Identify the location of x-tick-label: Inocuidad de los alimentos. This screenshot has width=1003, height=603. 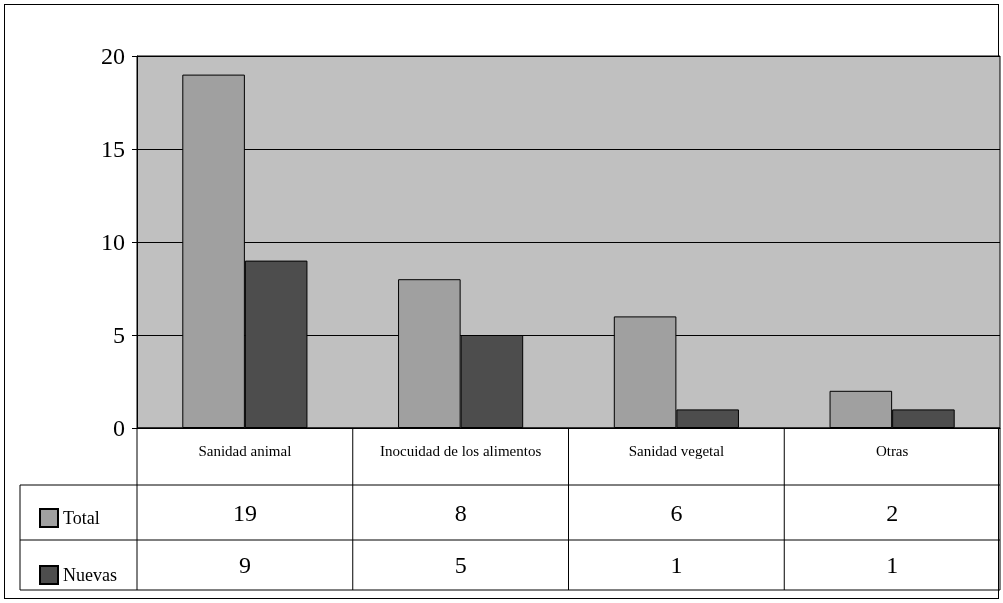
(461, 451).